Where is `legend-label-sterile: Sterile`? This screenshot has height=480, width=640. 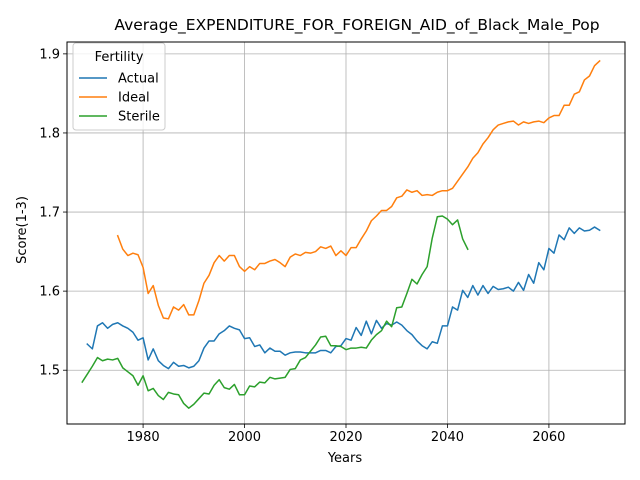
legend-label-sterile: Sterile is located at coordinates (139, 117).